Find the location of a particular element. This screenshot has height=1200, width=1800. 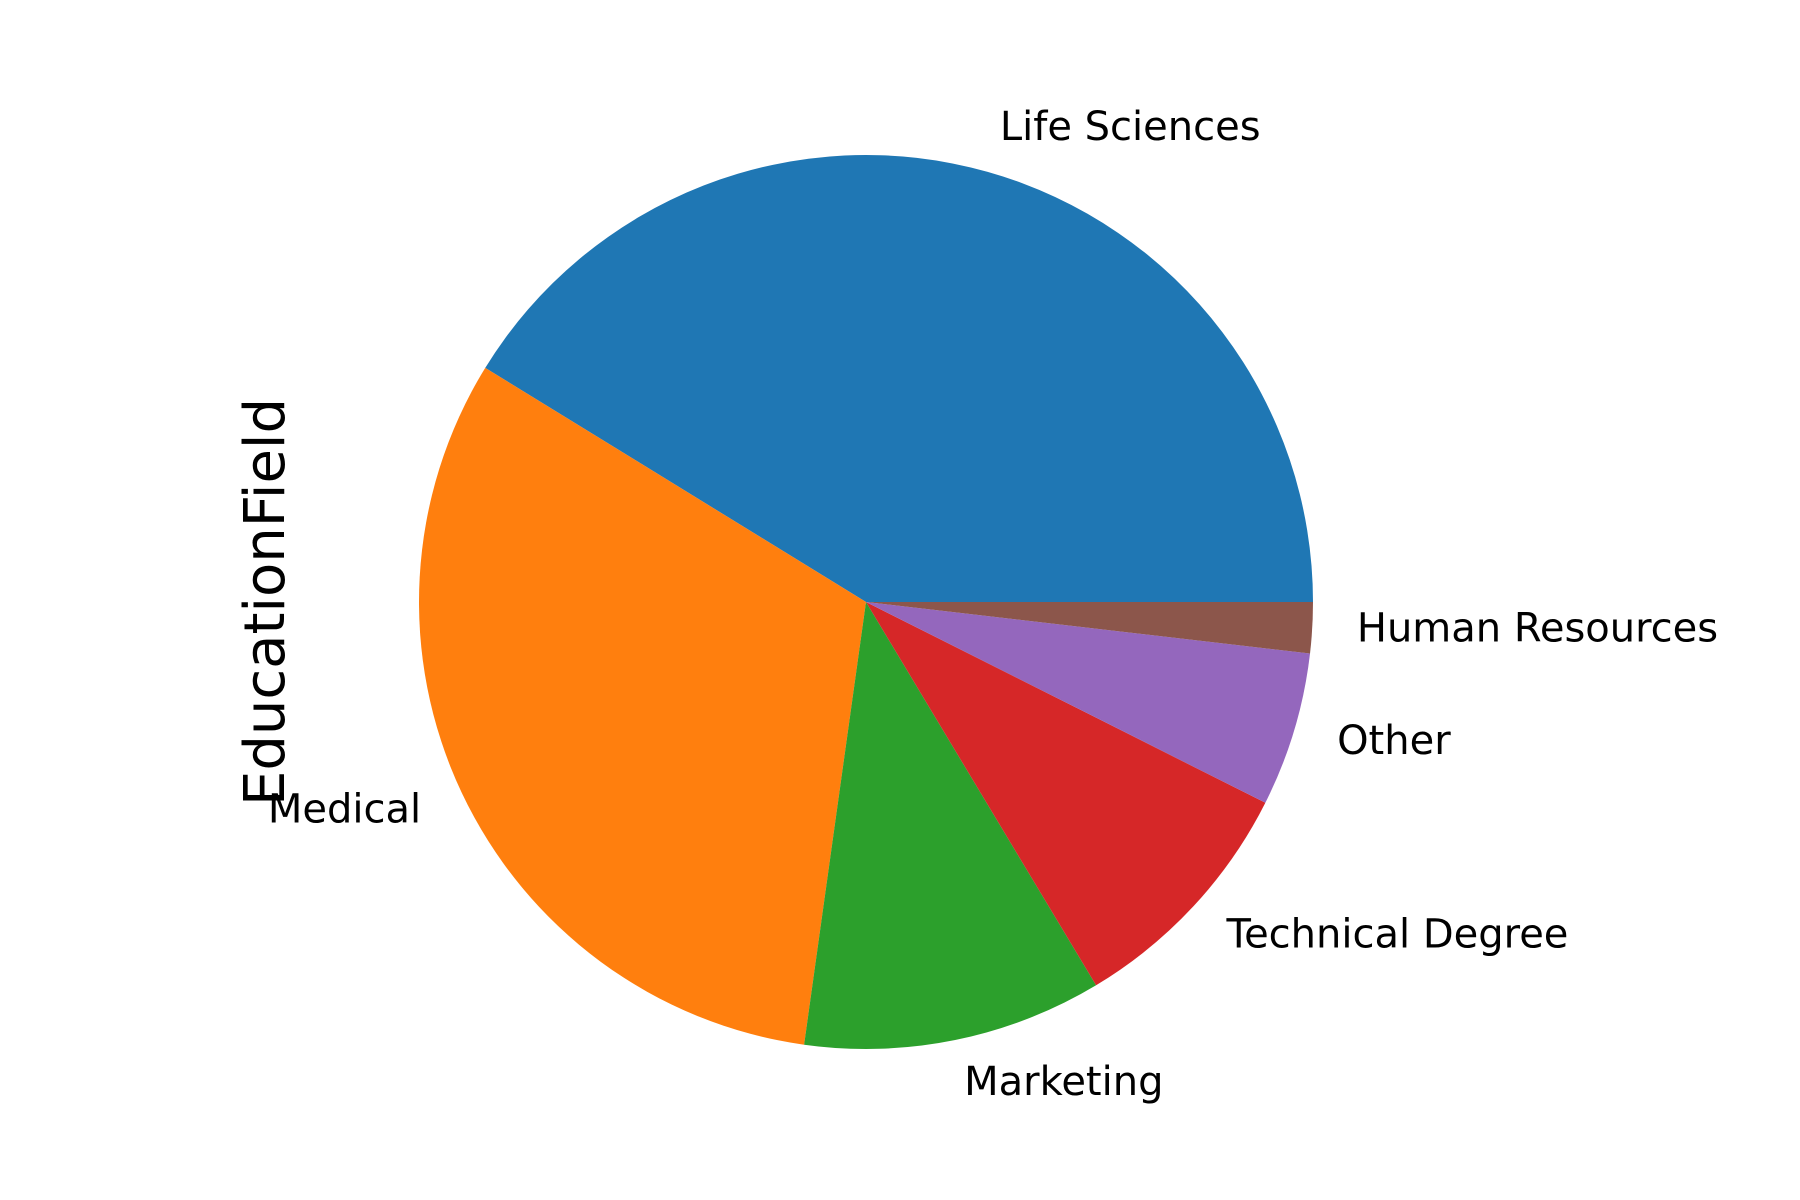

pie-slice-other is located at coordinates (1088, 702).